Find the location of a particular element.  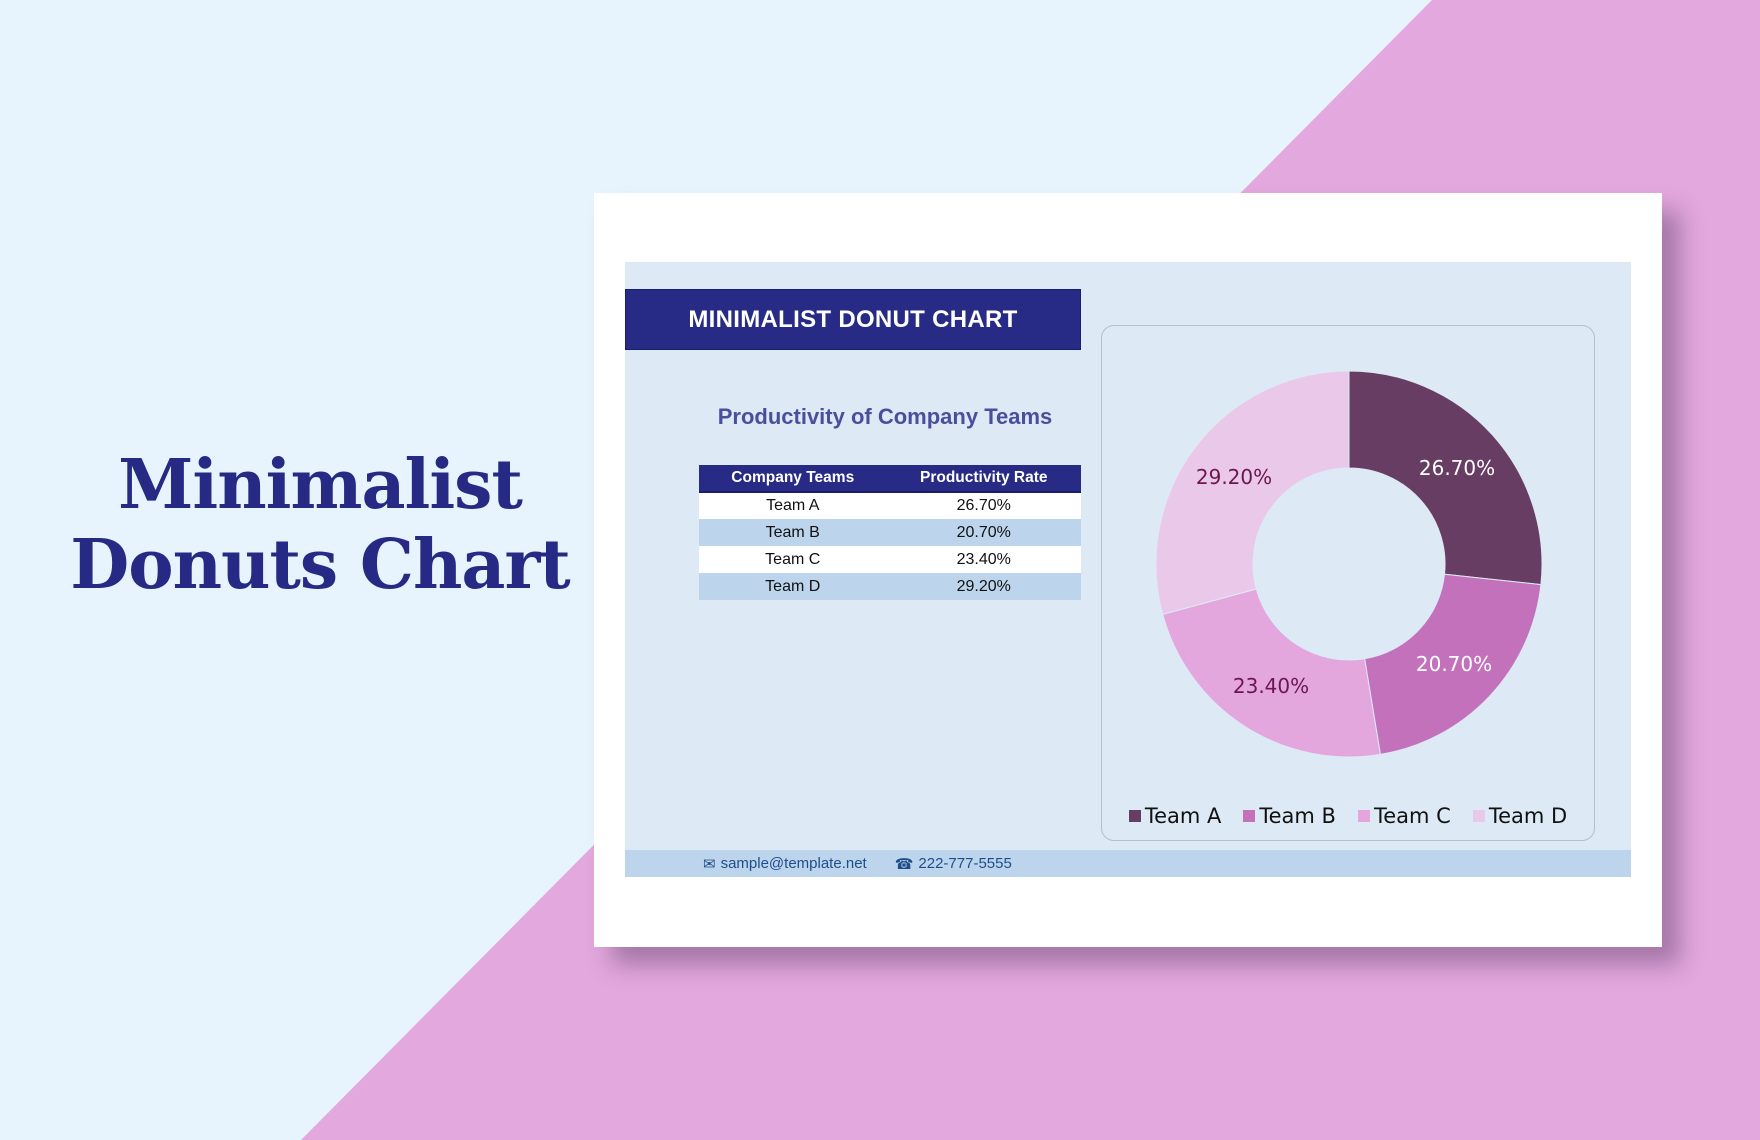

table-subtitle: Productivity of Company Teams is located at coordinates (885, 416).